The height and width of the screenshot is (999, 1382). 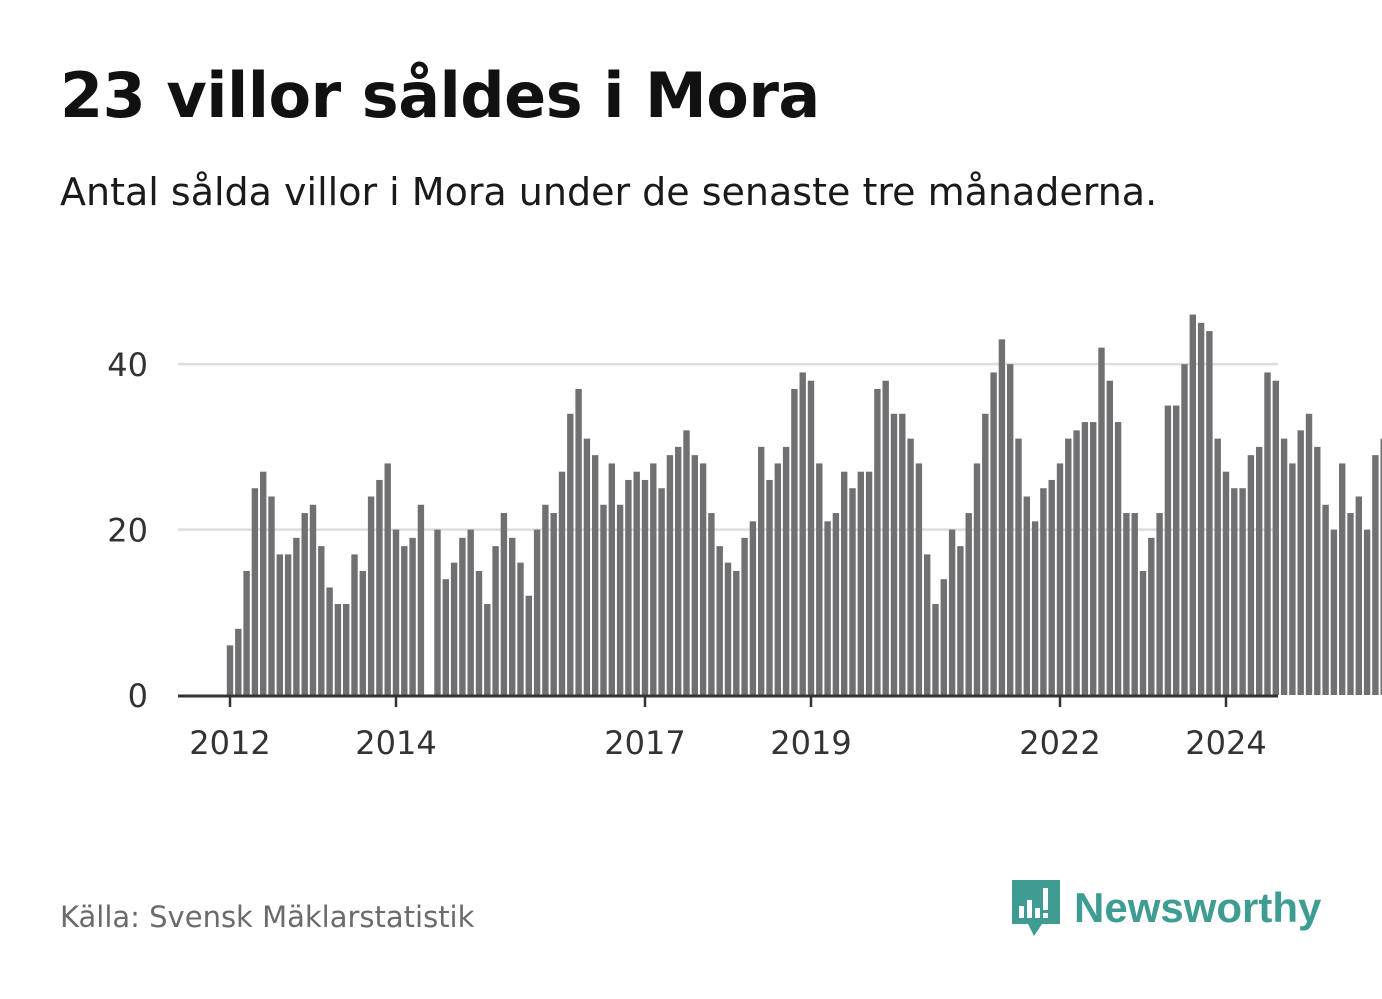 What do you see at coordinates (138, 696) in the screenshot?
I see `y-tick-label: 0` at bounding box center [138, 696].